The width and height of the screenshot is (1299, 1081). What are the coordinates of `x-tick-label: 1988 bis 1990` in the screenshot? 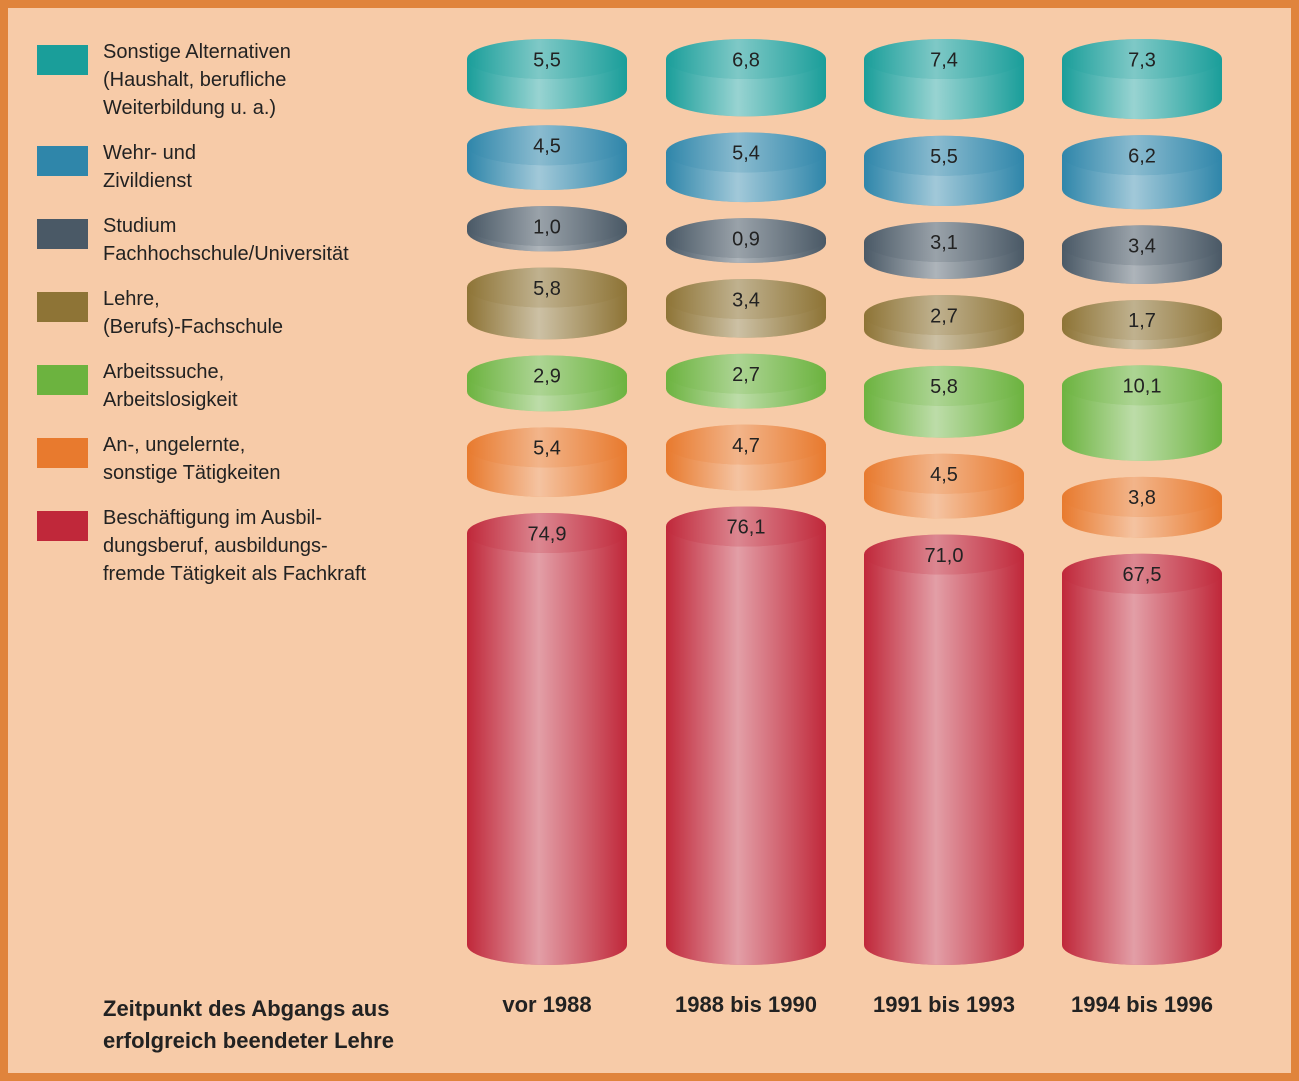 It's located at (746, 1004).